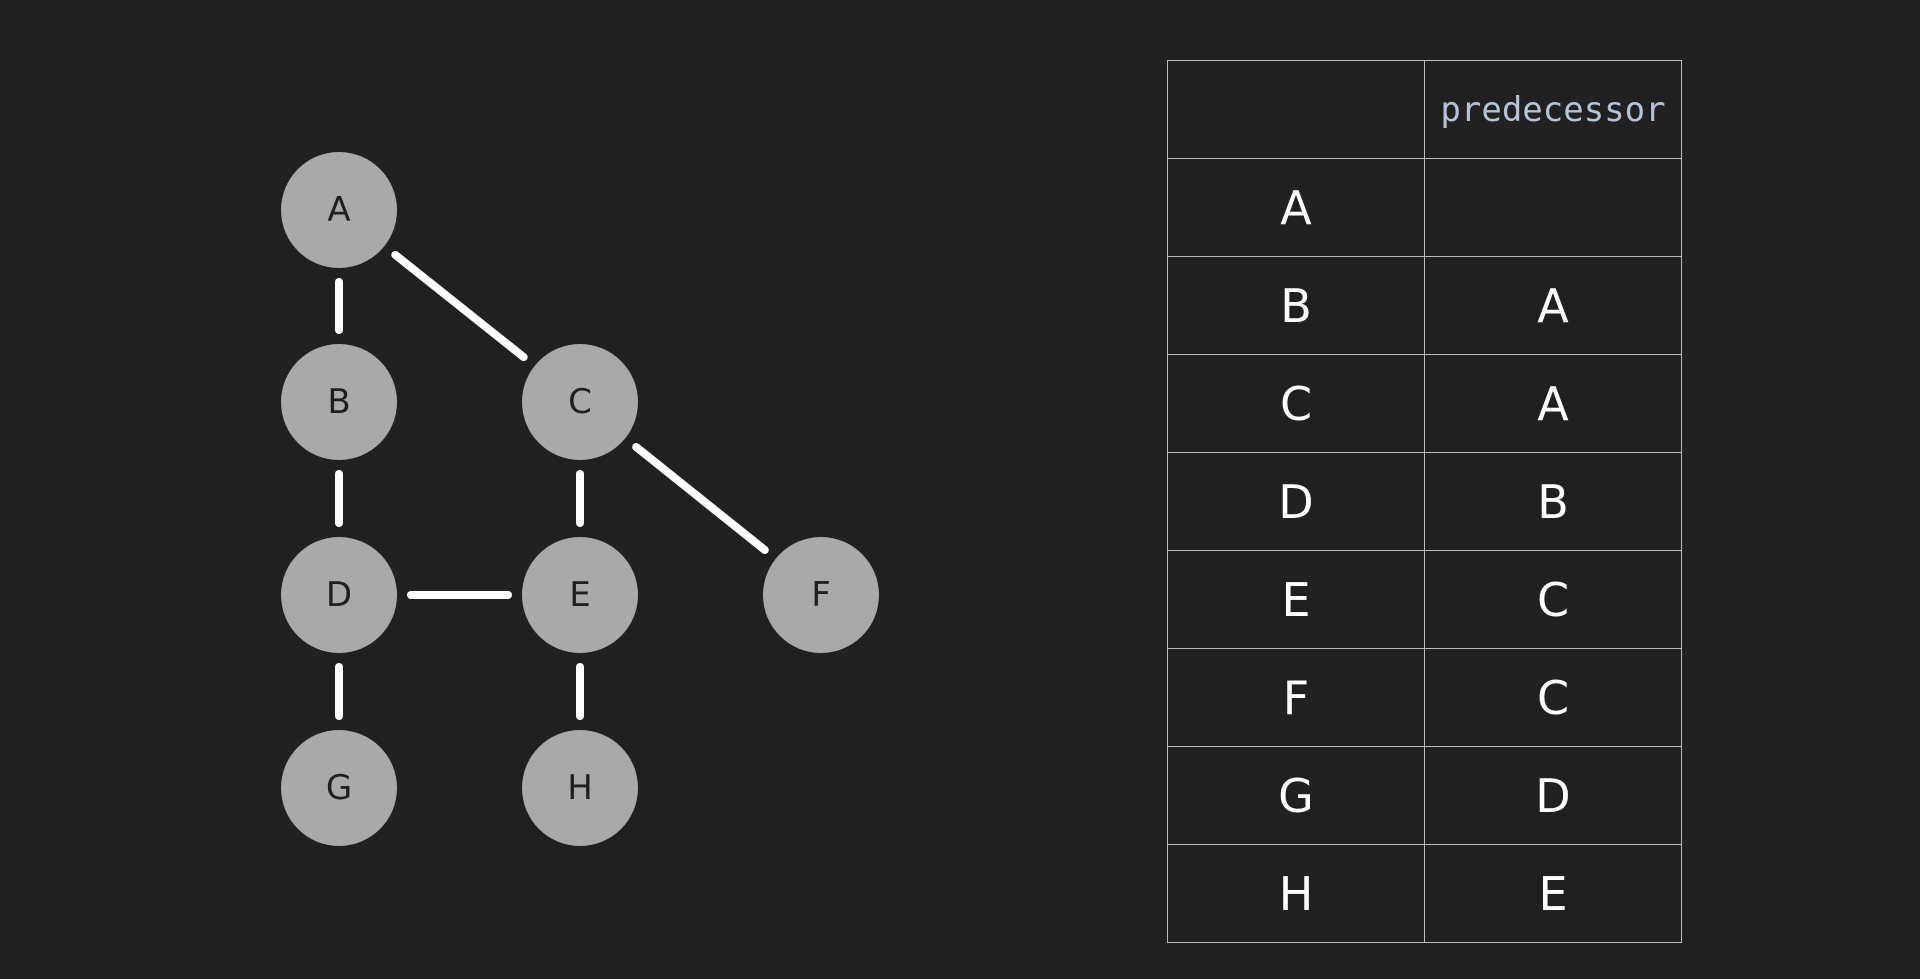 This screenshot has width=1920, height=979. Describe the element at coordinates (1553, 501) in the screenshot. I see `predecessor-cell: B` at that location.